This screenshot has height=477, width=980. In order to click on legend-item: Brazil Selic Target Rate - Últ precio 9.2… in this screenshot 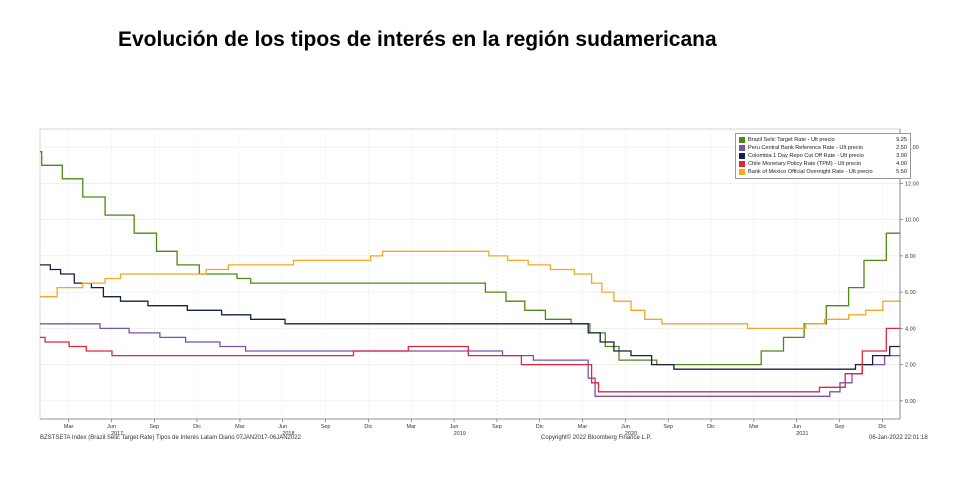, I will do `click(823, 140)`.